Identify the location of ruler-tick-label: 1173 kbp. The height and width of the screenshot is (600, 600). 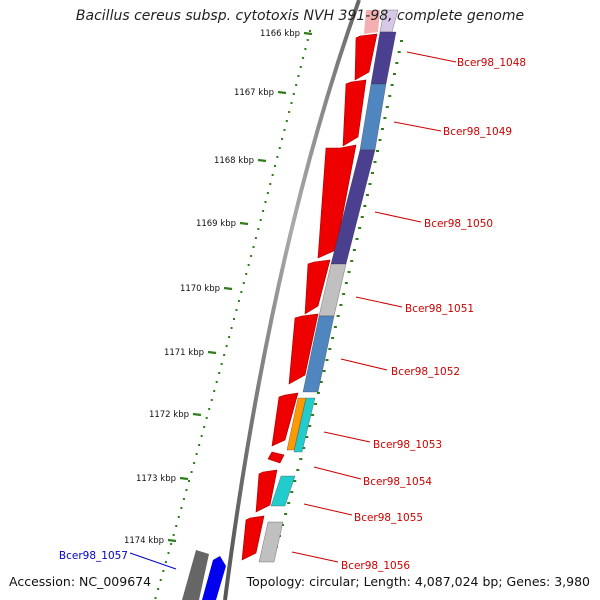
(156, 479).